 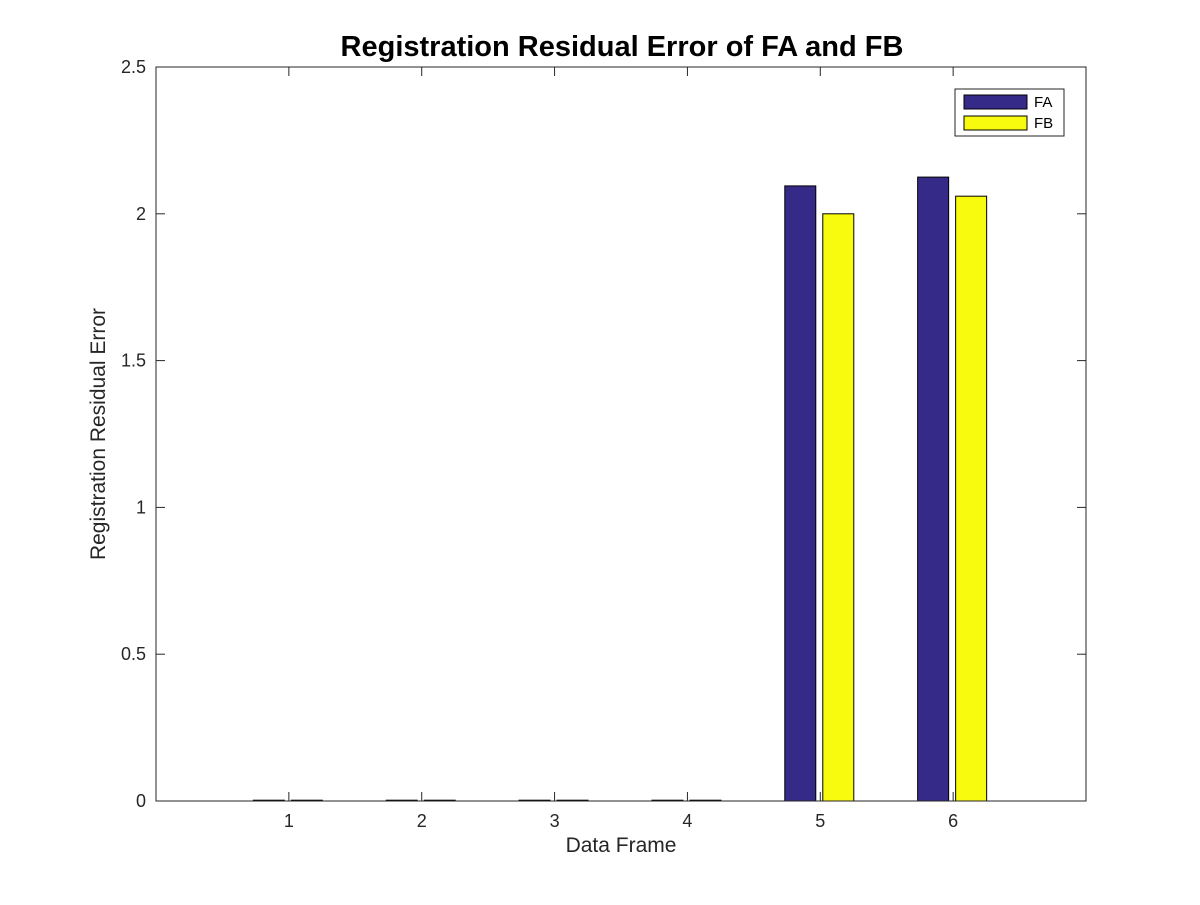 I want to click on x-axis-label: Data Frame, so click(x=621, y=845).